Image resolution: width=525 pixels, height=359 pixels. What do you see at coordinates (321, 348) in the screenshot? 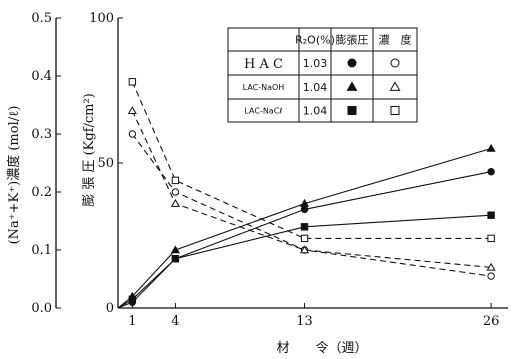
I see `x-axis-label: 材 令（週）` at bounding box center [321, 348].